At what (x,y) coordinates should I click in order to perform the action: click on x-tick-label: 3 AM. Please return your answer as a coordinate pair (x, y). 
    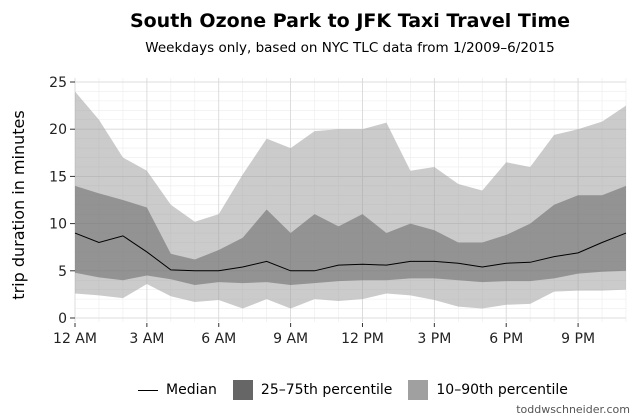
    Looking at the image, I should click on (146, 339).